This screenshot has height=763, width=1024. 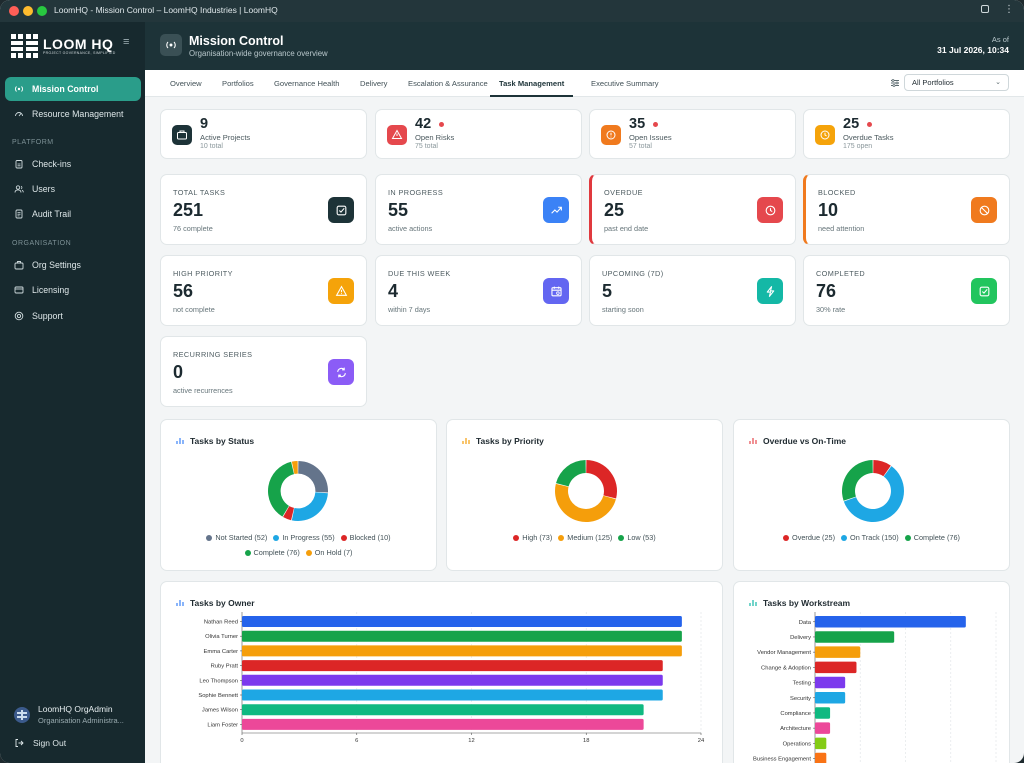 I want to click on kpi-card: DUE THIS WEEK 4 within 7 days, so click(x=478, y=290).